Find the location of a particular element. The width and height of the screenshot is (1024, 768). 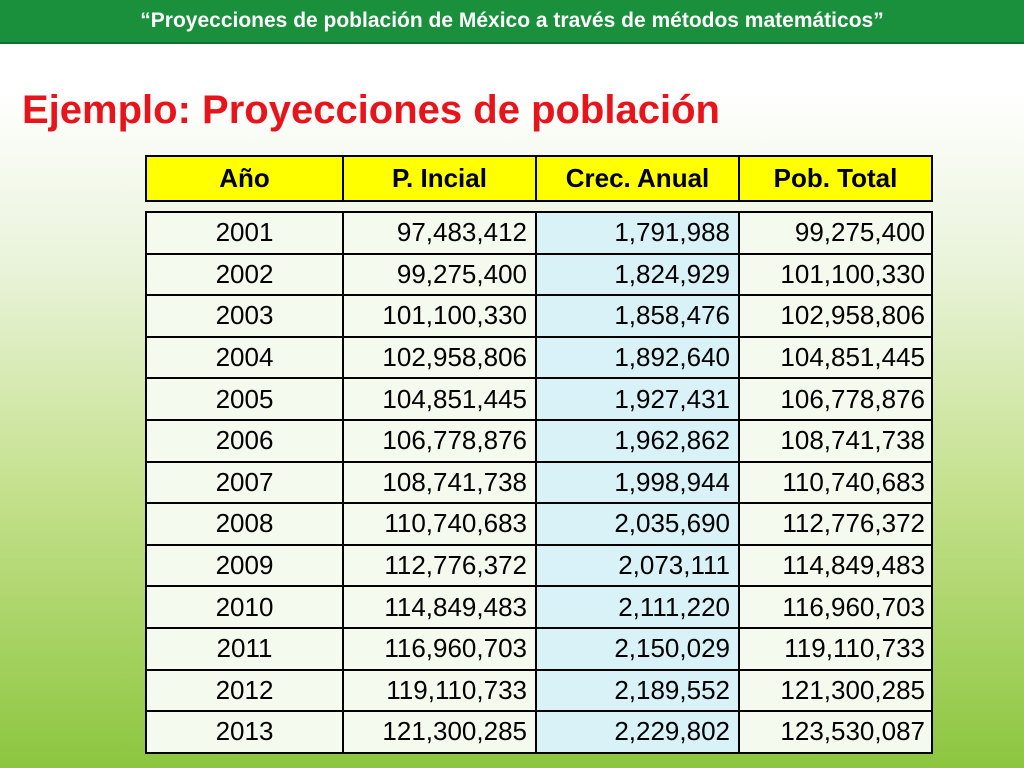

cell-year: 2004 is located at coordinates (244, 357).